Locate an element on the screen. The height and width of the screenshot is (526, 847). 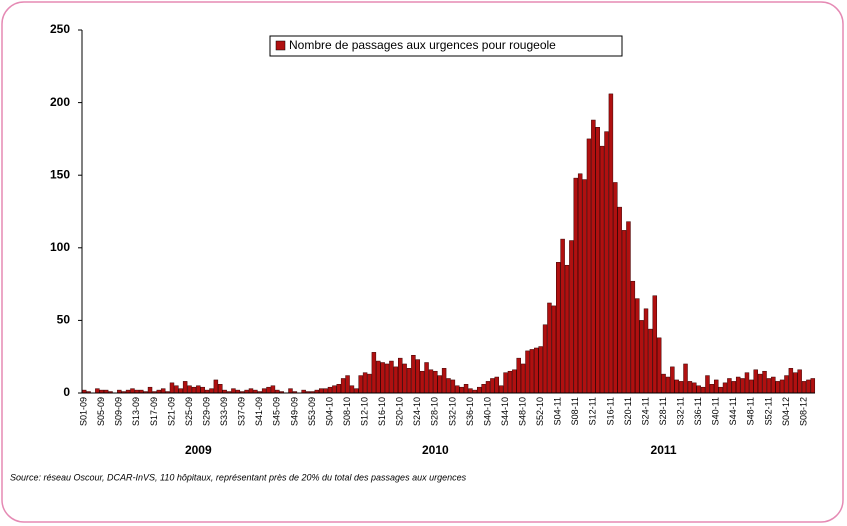
y-tick-label: 200 is located at coordinates (60, 102).